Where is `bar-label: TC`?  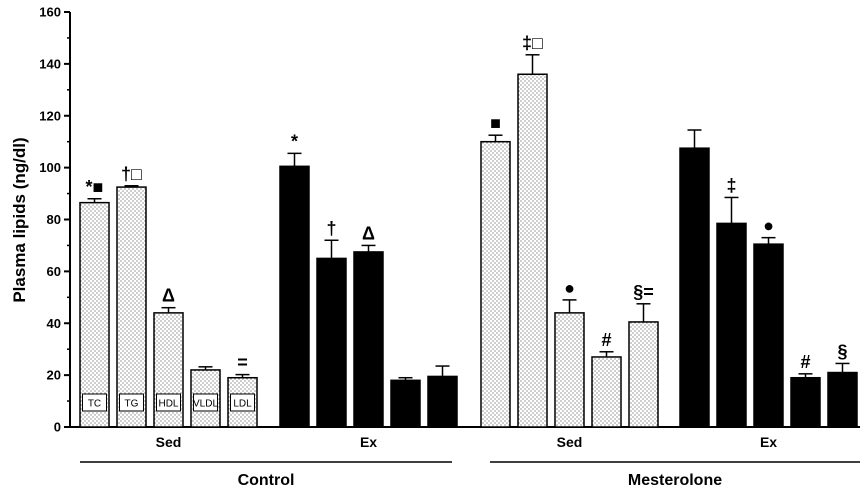 bar-label: TC is located at coordinates (94, 404).